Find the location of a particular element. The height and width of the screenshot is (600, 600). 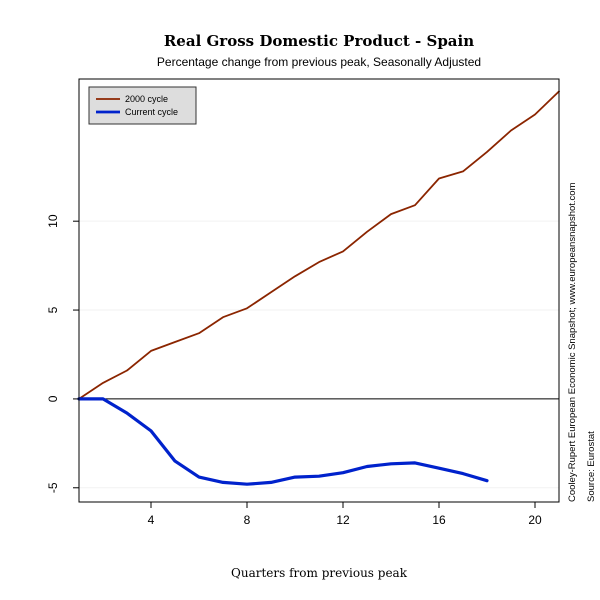

x-tick-label: 4 is located at coordinates (151, 520).